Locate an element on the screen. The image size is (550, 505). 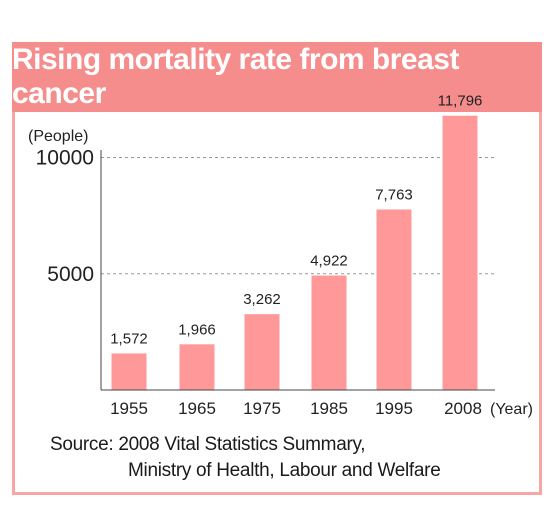
x-tick-label: 2008 is located at coordinates (463, 408).